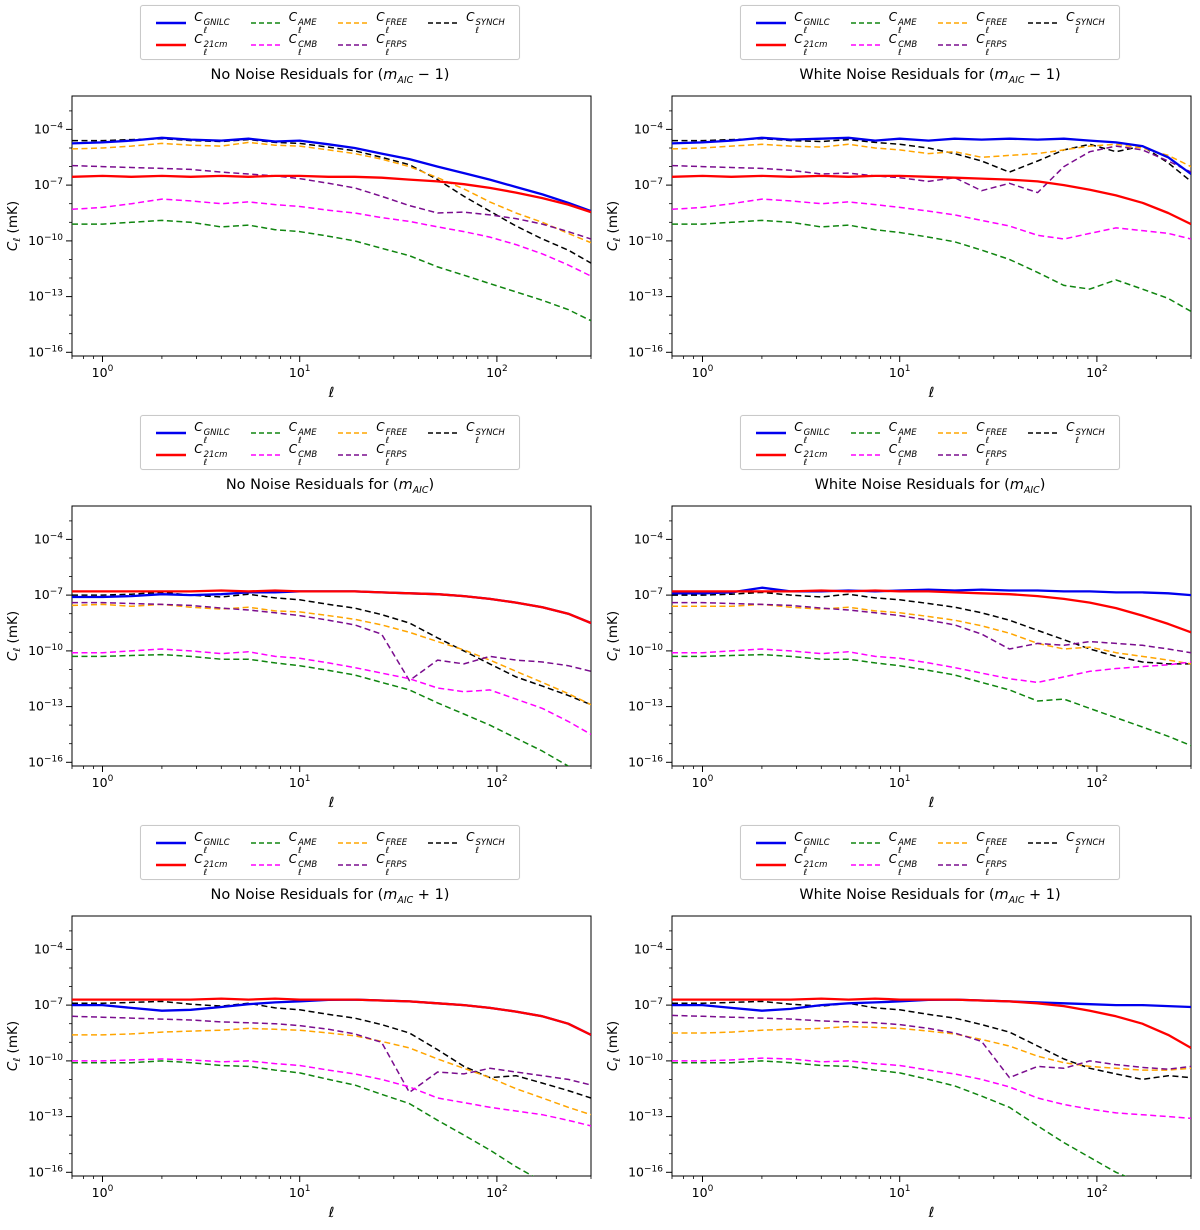 This screenshot has height=1230, width=1200. I want to click on legend-label-sup: CMB, so click(908, 454).